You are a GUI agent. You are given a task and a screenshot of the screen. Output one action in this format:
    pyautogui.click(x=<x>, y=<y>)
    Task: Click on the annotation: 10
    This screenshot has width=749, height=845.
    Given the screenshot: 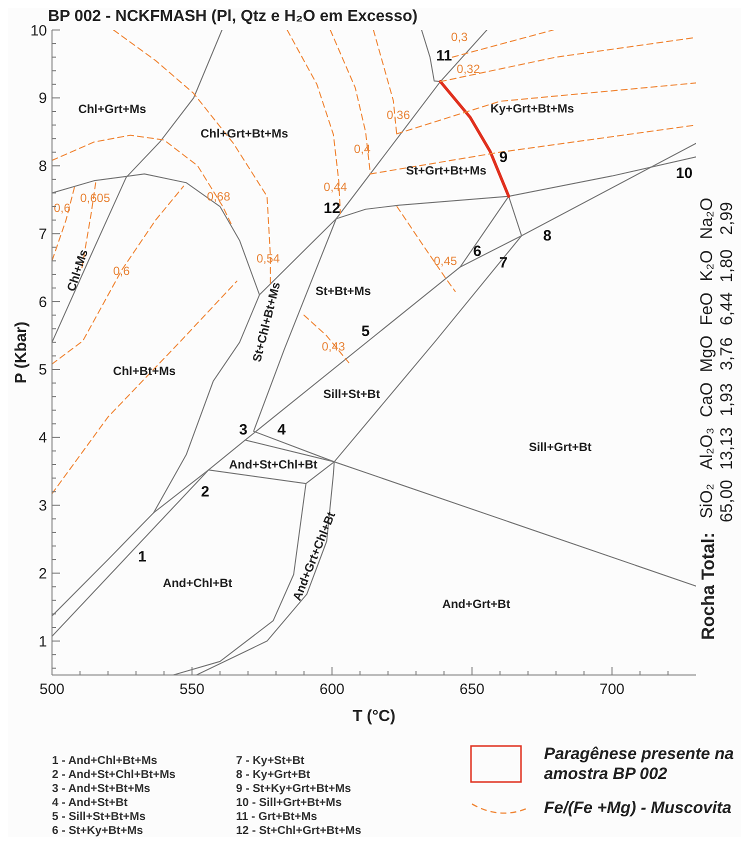 What is the action you would take?
    pyautogui.click(x=684, y=173)
    